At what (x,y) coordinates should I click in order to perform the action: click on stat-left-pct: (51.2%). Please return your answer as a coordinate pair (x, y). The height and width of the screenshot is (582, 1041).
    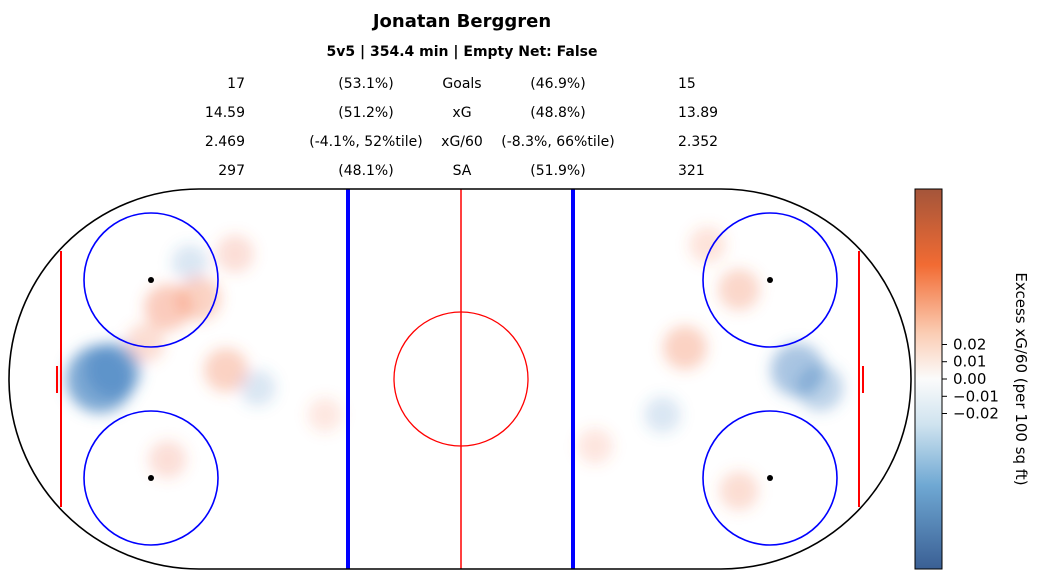
    Looking at the image, I should click on (365, 113).